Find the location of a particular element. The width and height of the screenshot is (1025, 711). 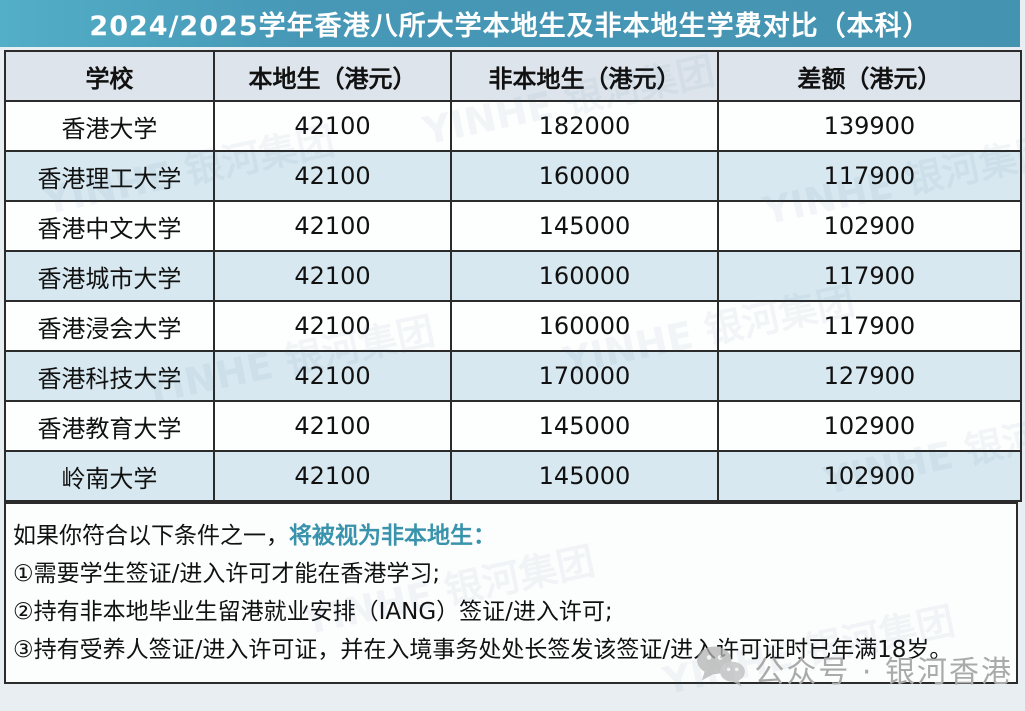

wechat-icon is located at coordinates (721, 669).